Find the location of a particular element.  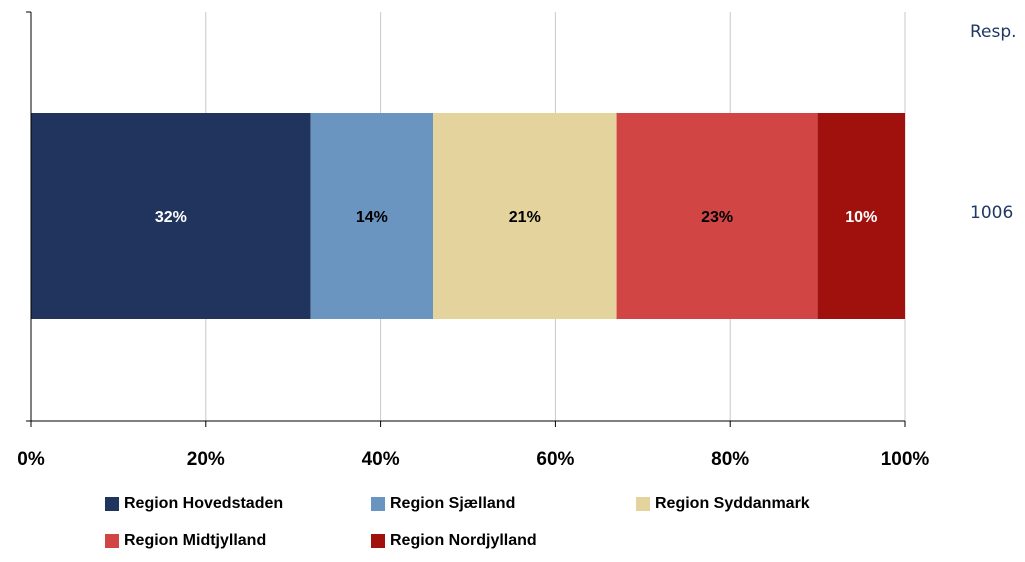

resp-count: 1006 is located at coordinates (992, 213).